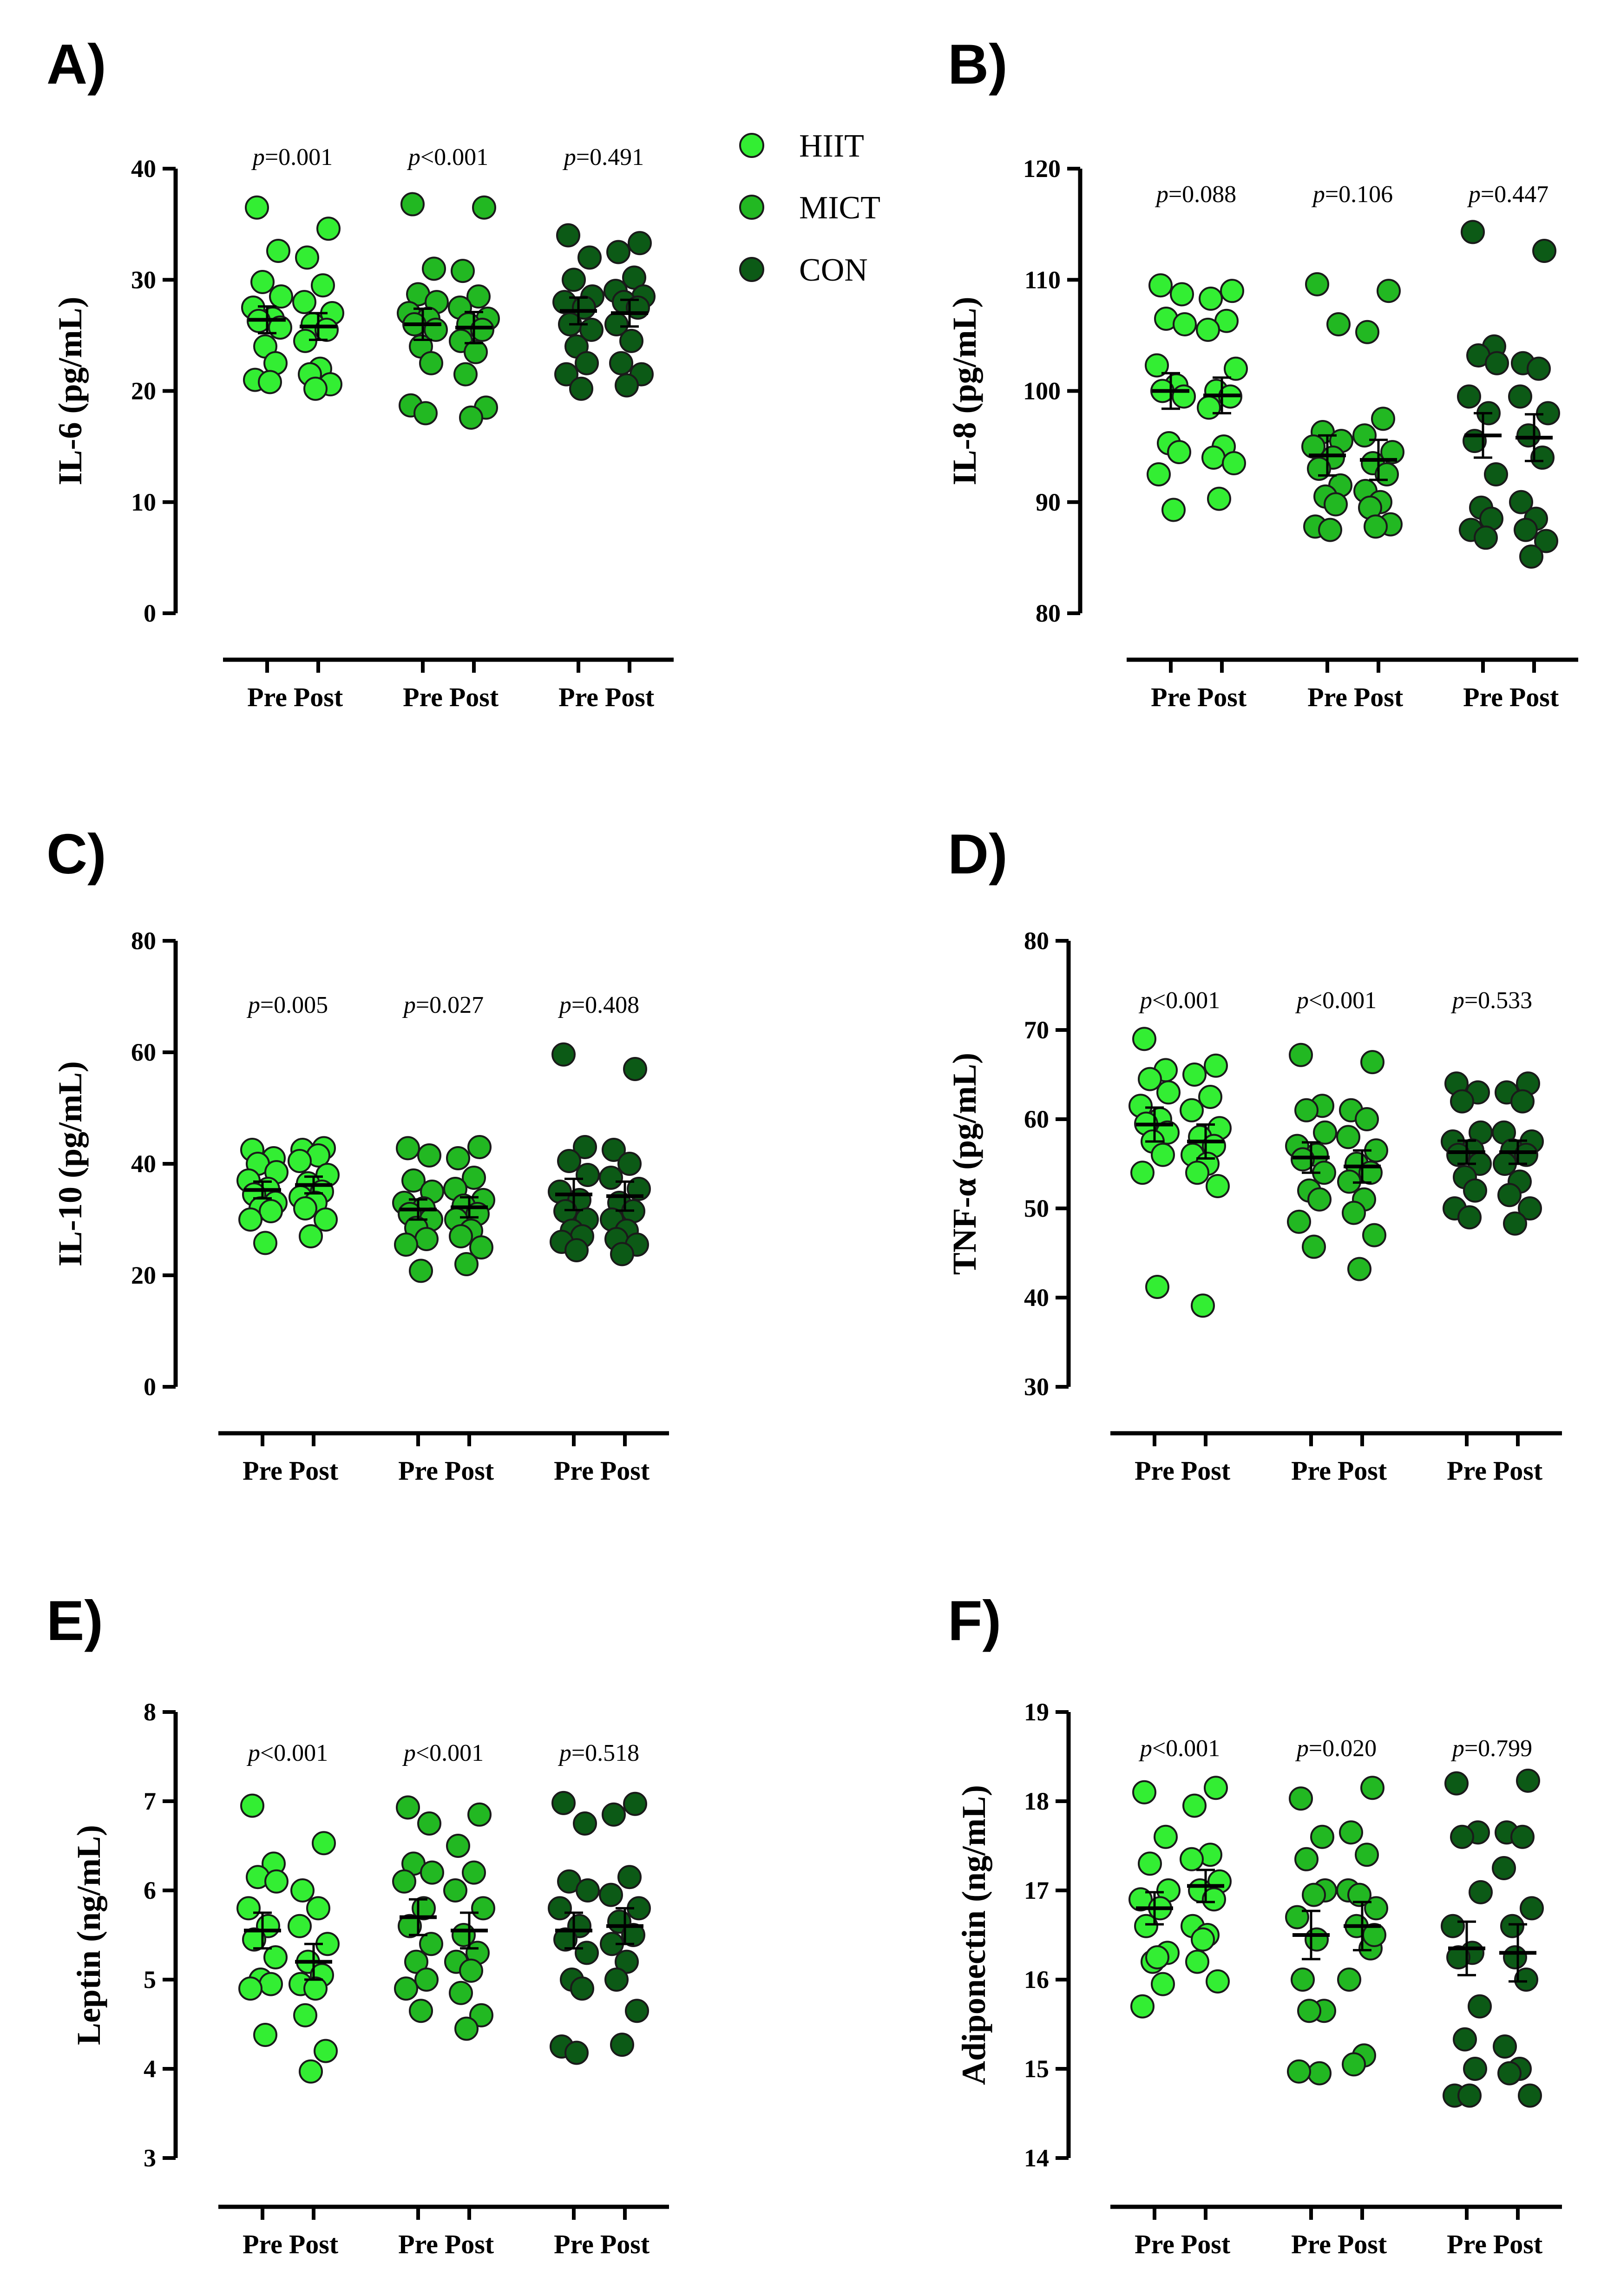 The image size is (1614, 2296). Describe the element at coordinates (1359, 194) in the screenshot. I see `p-value-number: =0.106` at that location.